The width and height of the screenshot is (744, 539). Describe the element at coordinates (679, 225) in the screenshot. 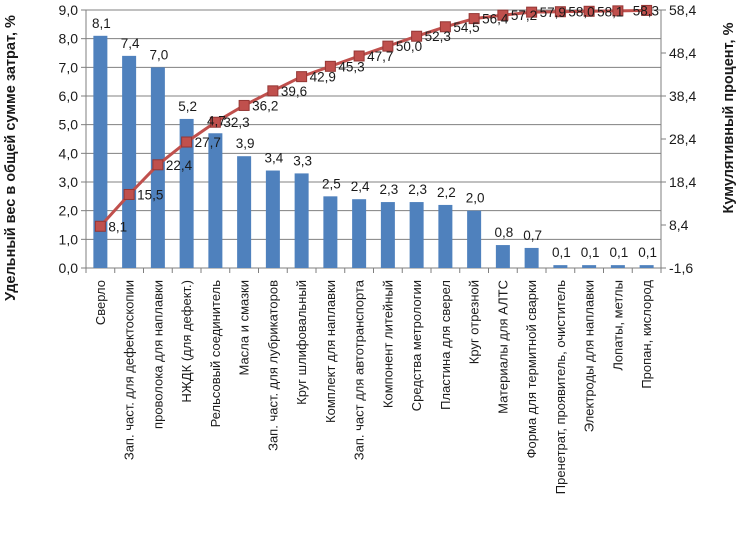

I see `right-axis-tick-label: 8,4` at that location.